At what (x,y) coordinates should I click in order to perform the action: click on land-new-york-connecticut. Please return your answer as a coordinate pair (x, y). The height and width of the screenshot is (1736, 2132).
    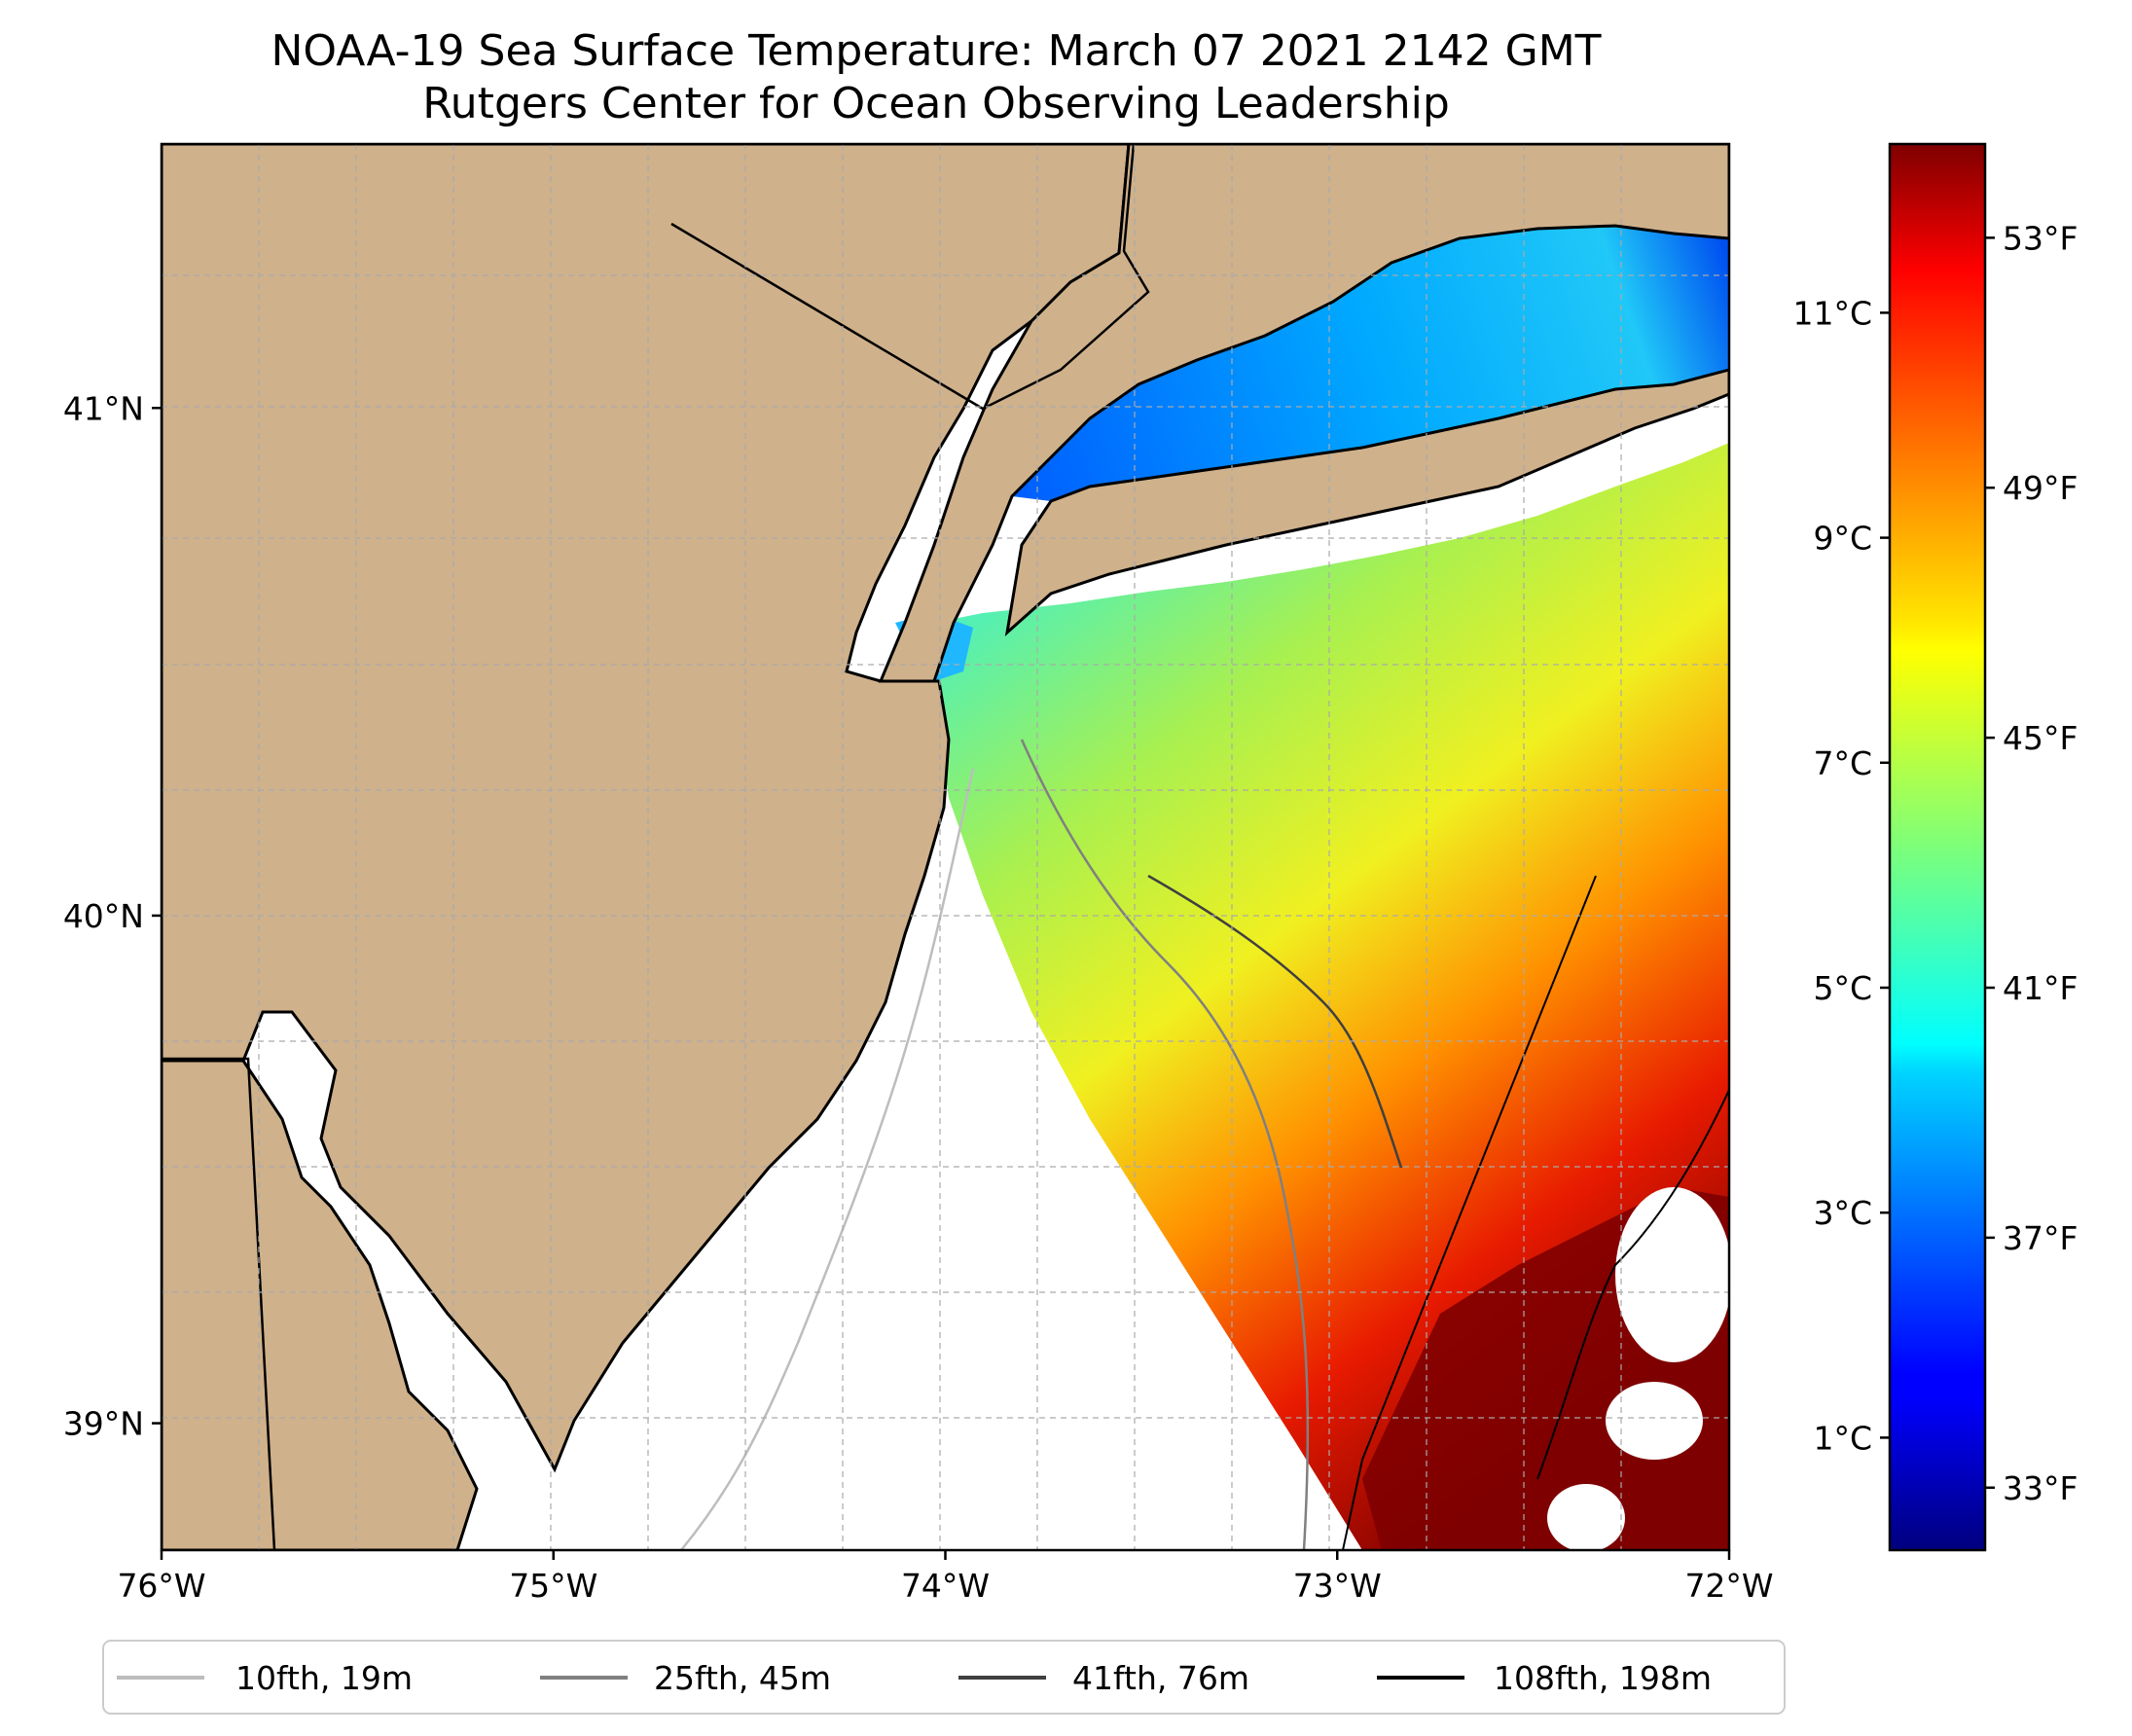
    Looking at the image, I should click on (1304, 414).